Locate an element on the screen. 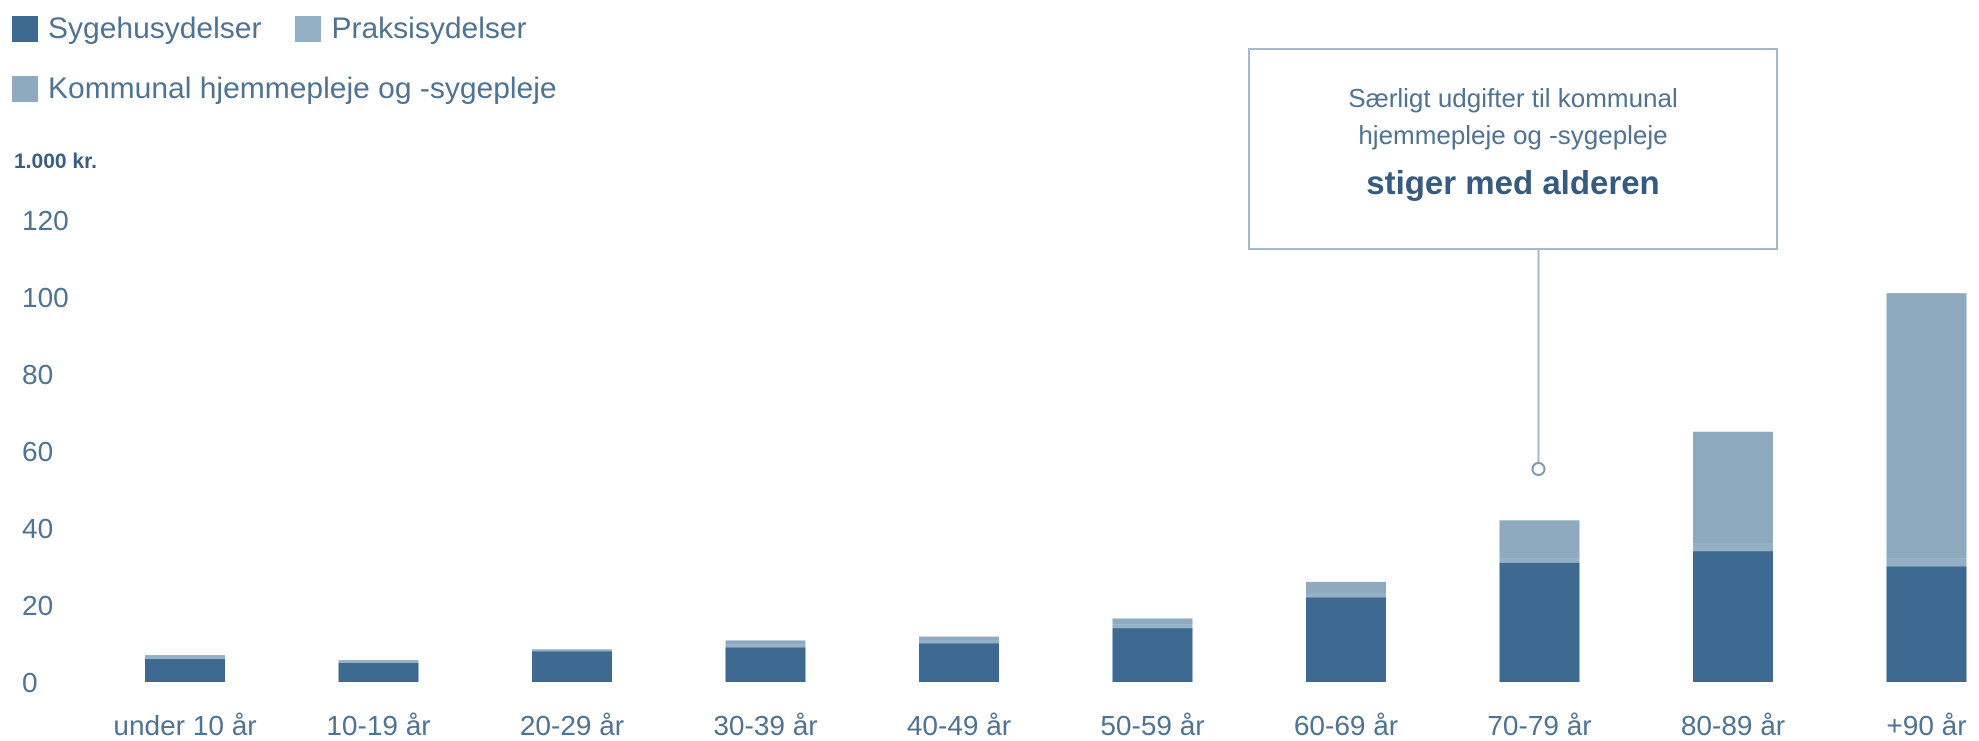 Image resolution: width=1979 pixels, height=741 pixels. legend-label-praksisydelser: Praksisydelser is located at coordinates (429, 28).